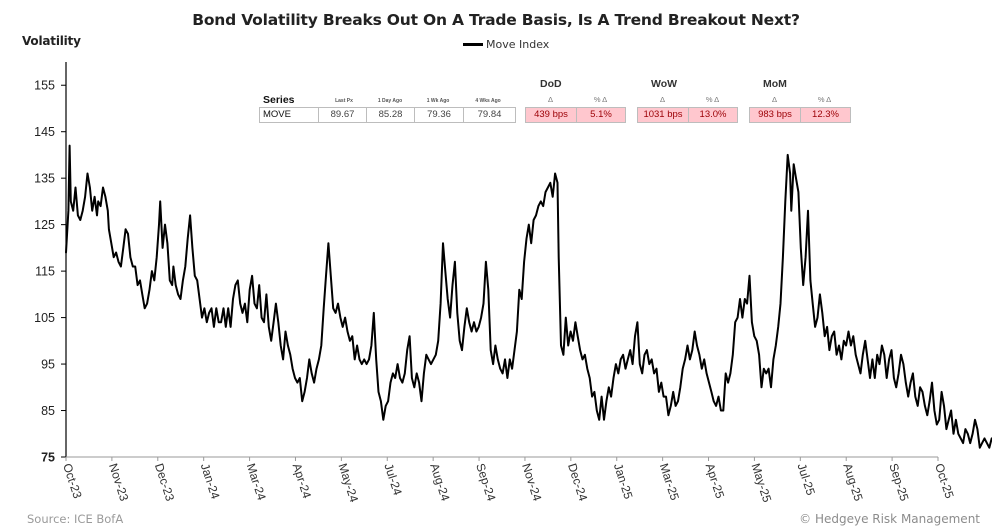  What do you see at coordinates (344, 101) in the screenshot?
I see `col-header-last-px: Last Px` at bounding box center [344, 101].